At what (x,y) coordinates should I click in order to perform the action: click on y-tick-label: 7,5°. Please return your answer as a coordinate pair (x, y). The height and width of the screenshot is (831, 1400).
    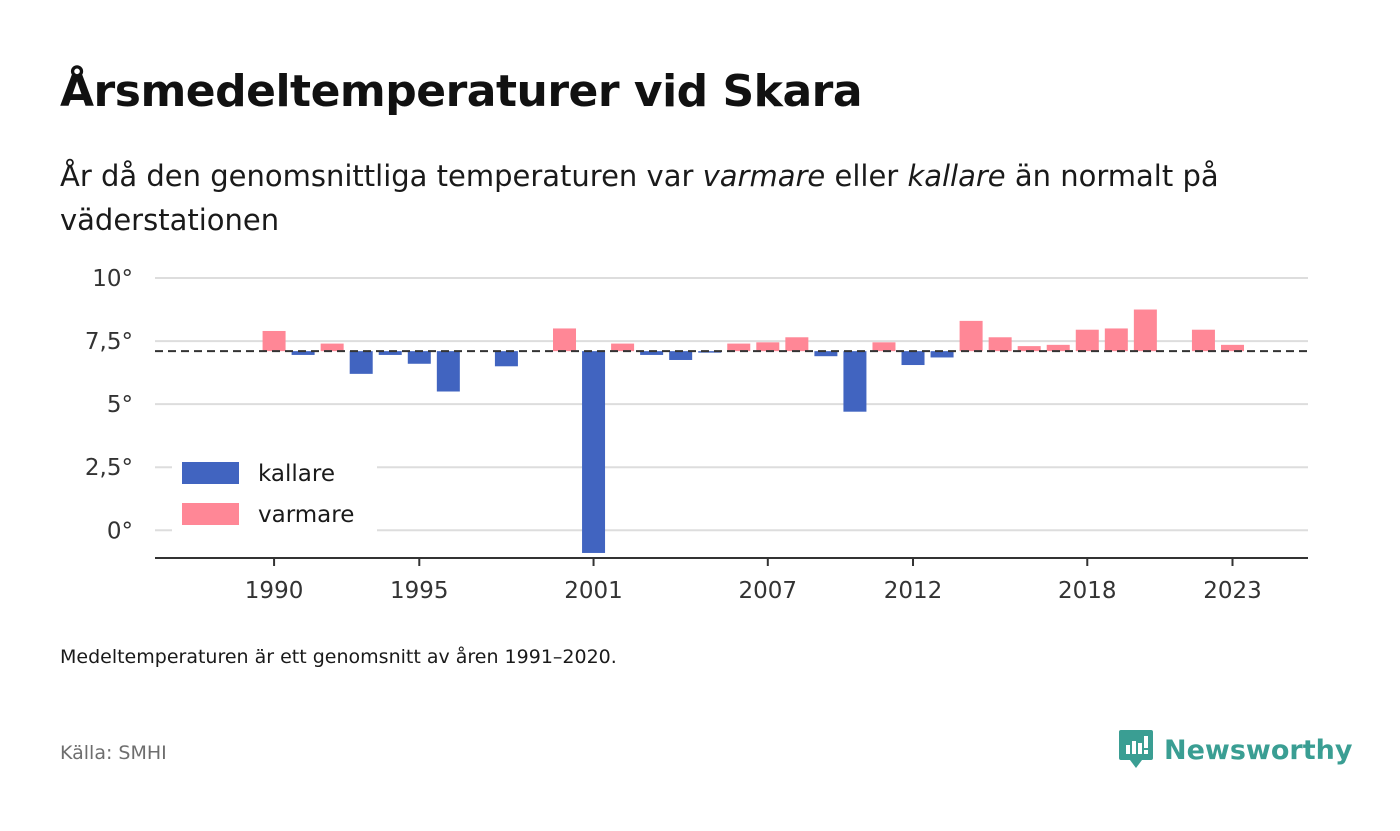
    Looking at the image, I should click on (109, 342).